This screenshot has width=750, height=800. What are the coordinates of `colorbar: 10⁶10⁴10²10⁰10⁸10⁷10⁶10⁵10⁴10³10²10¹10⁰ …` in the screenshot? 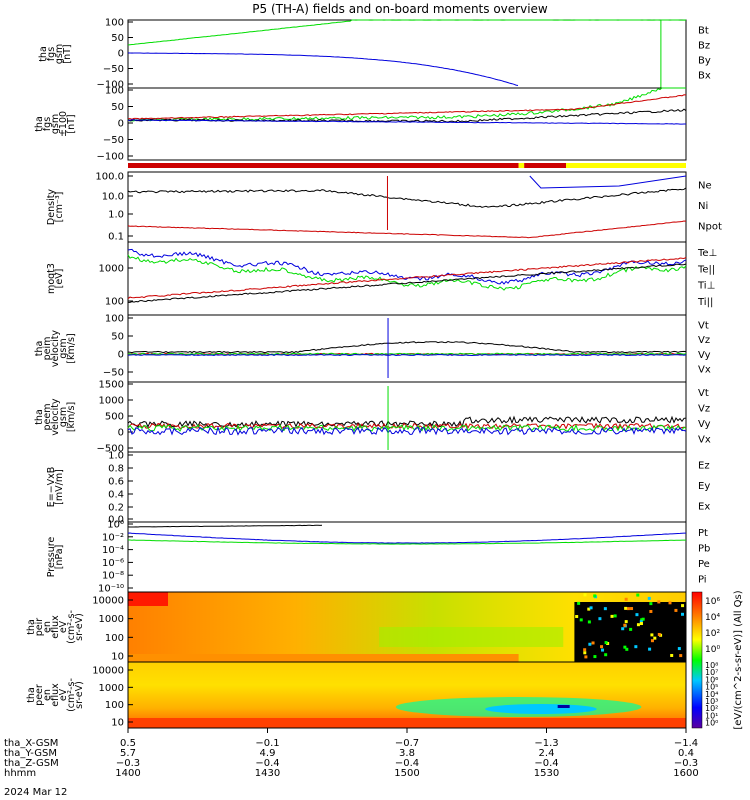 It's located at (717, 660).